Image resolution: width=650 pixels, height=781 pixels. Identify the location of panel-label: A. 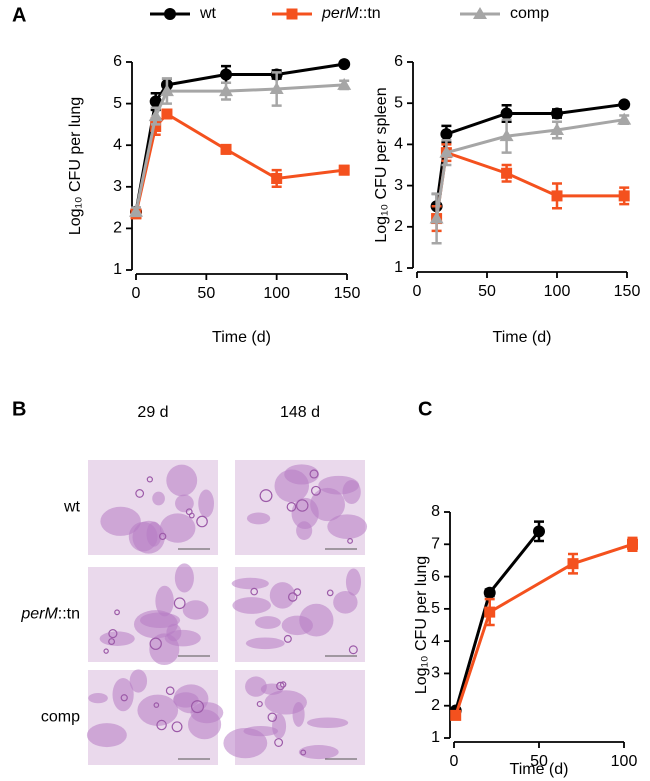
(19, 15).